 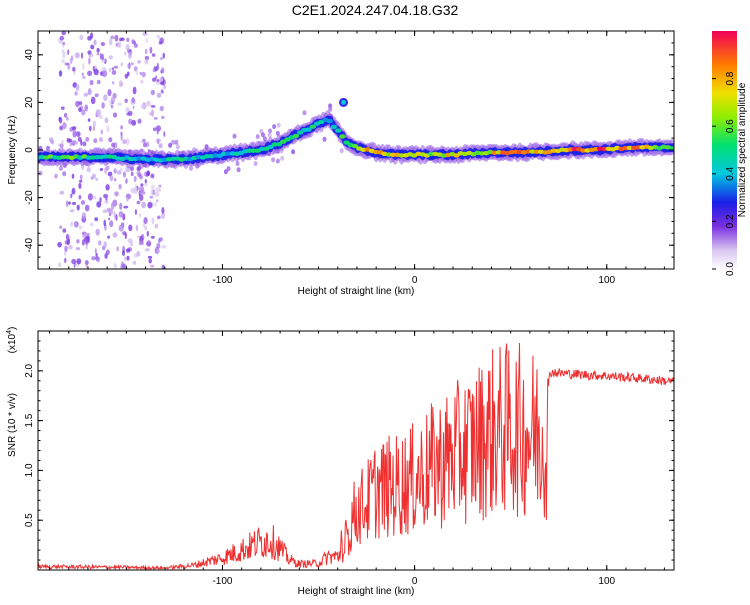 What do you see at coordinates (415, 280) in the screenshot?
I see `x-tick-label: 0` at bounding box center [415, 280].